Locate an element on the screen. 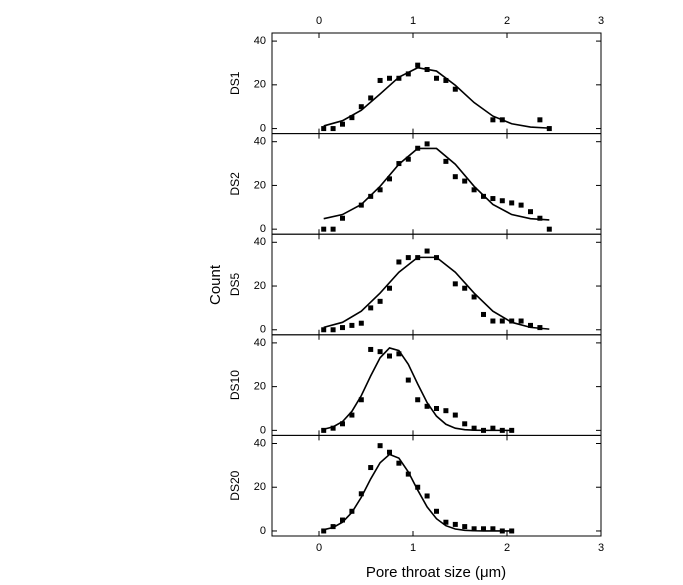  x-tick-label: 3 is located at coordinates (601, 21).